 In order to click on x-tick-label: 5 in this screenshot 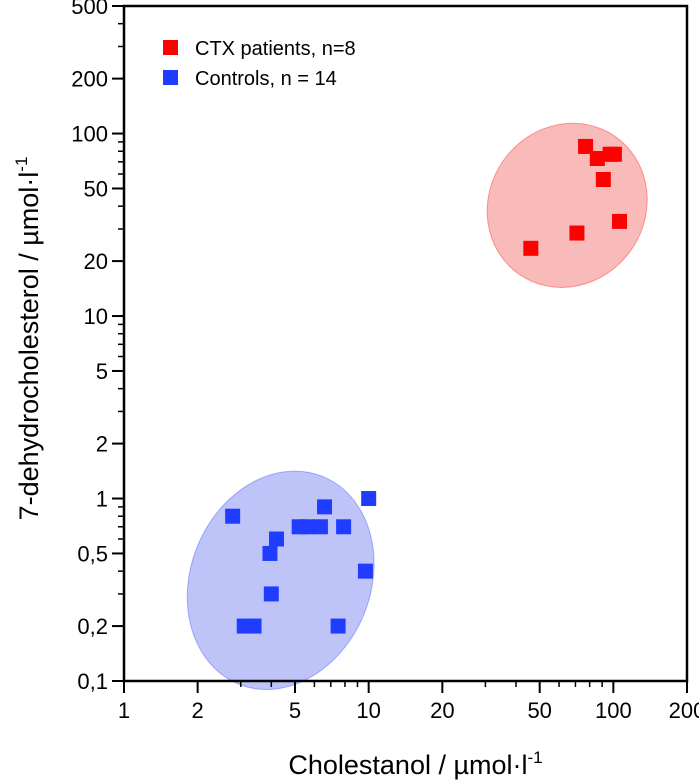, I will do `click(295, 710)`.